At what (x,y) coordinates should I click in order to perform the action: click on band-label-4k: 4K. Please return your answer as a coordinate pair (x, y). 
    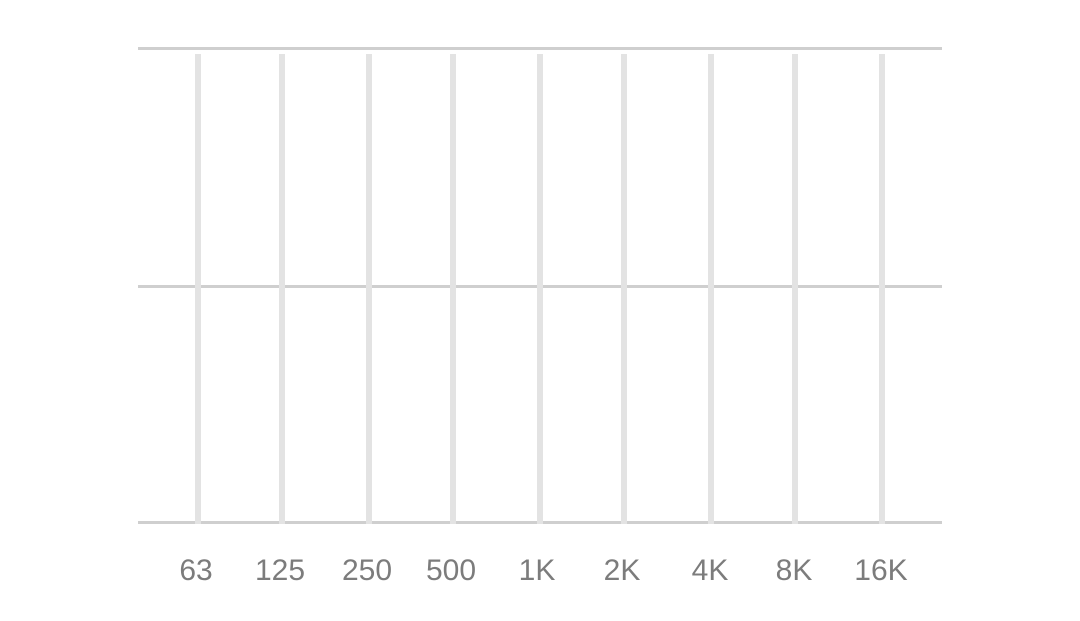
    Looking at the image, I should click on (710, 570).